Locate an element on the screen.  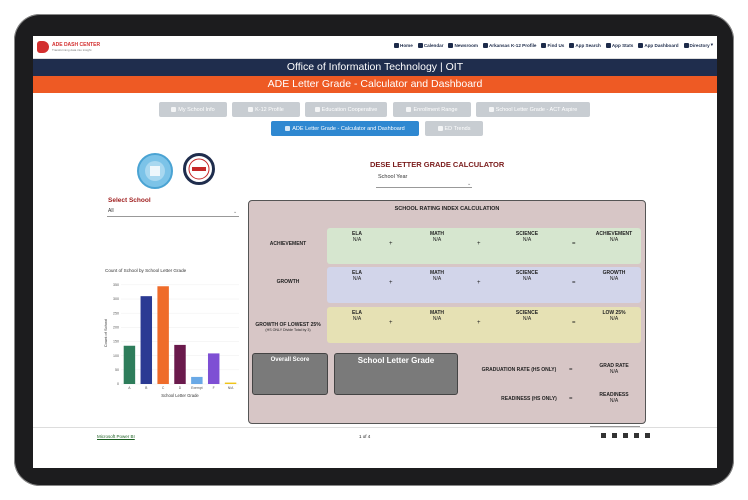
dashboard-icon is located at coordinates (641, 45).